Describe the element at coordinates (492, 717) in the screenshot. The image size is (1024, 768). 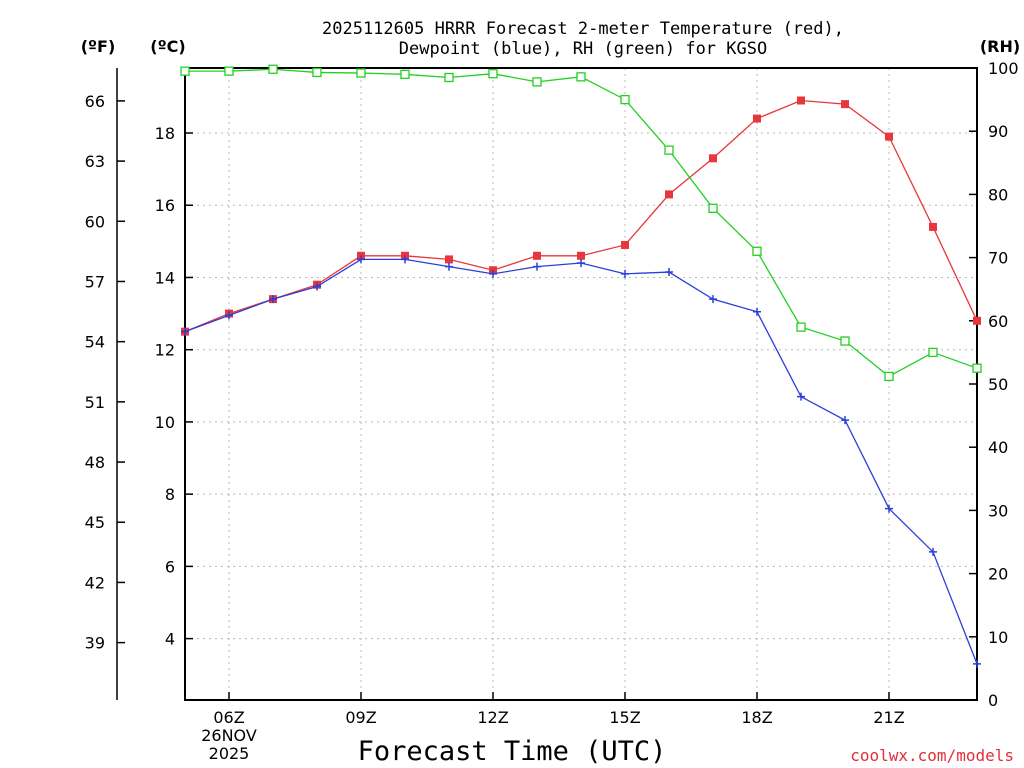
I see `time-tick-label-2-0: 12Z` at that location.